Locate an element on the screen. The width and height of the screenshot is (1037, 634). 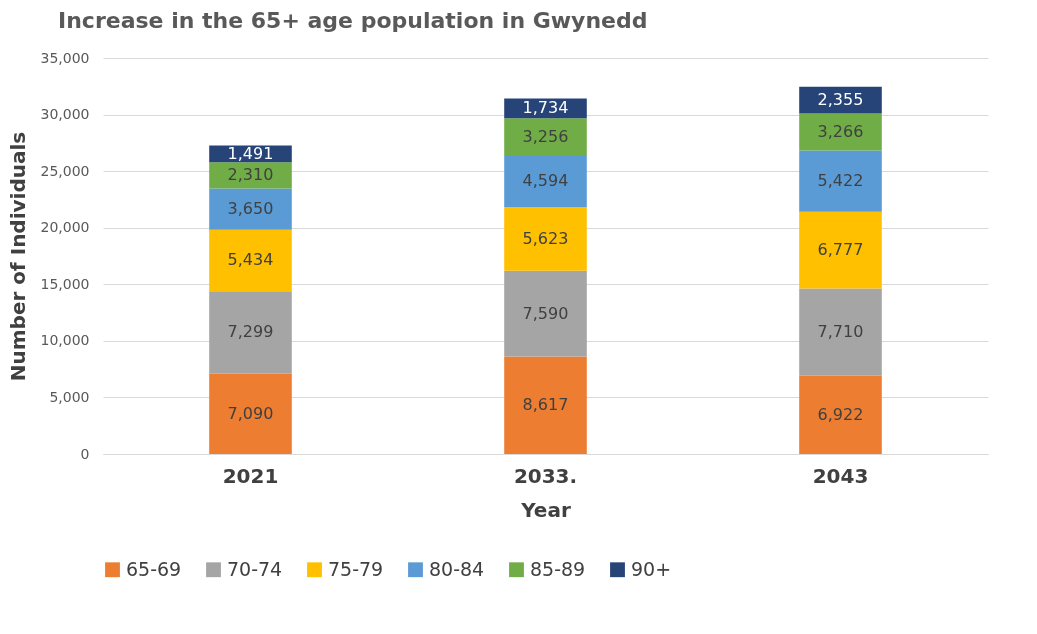
legend-label: 80-84 is located at coordinates (457, 568).